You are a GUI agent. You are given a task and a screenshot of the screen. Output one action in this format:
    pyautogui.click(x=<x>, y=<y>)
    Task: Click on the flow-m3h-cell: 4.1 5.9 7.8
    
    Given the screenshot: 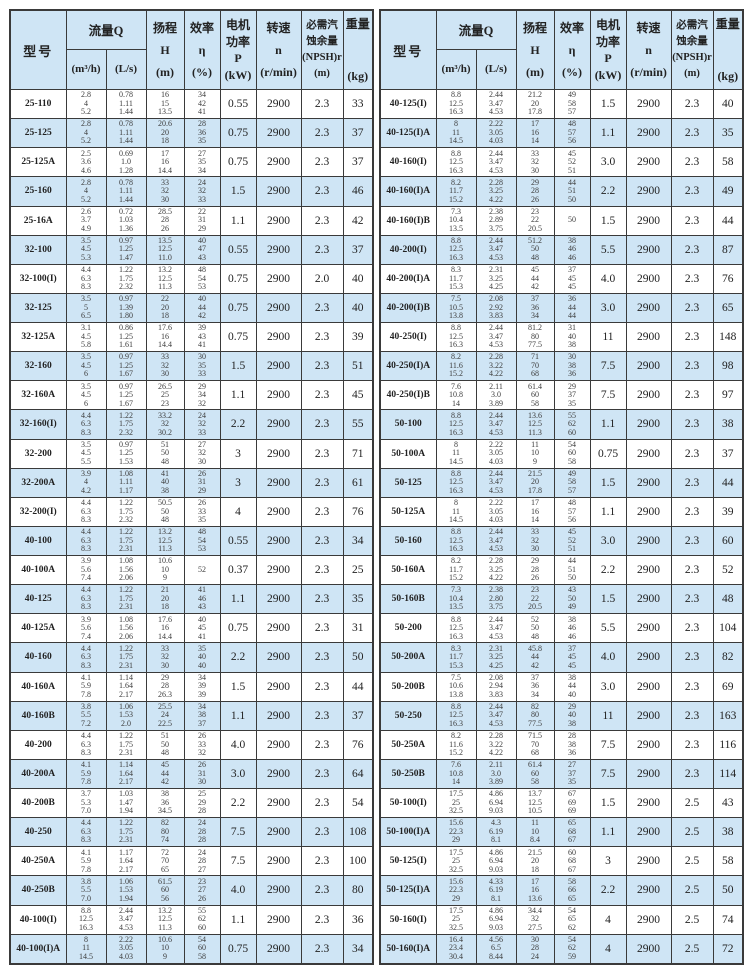 What is the action you would take?
    pyautogui.click(x=86, y=861)
    